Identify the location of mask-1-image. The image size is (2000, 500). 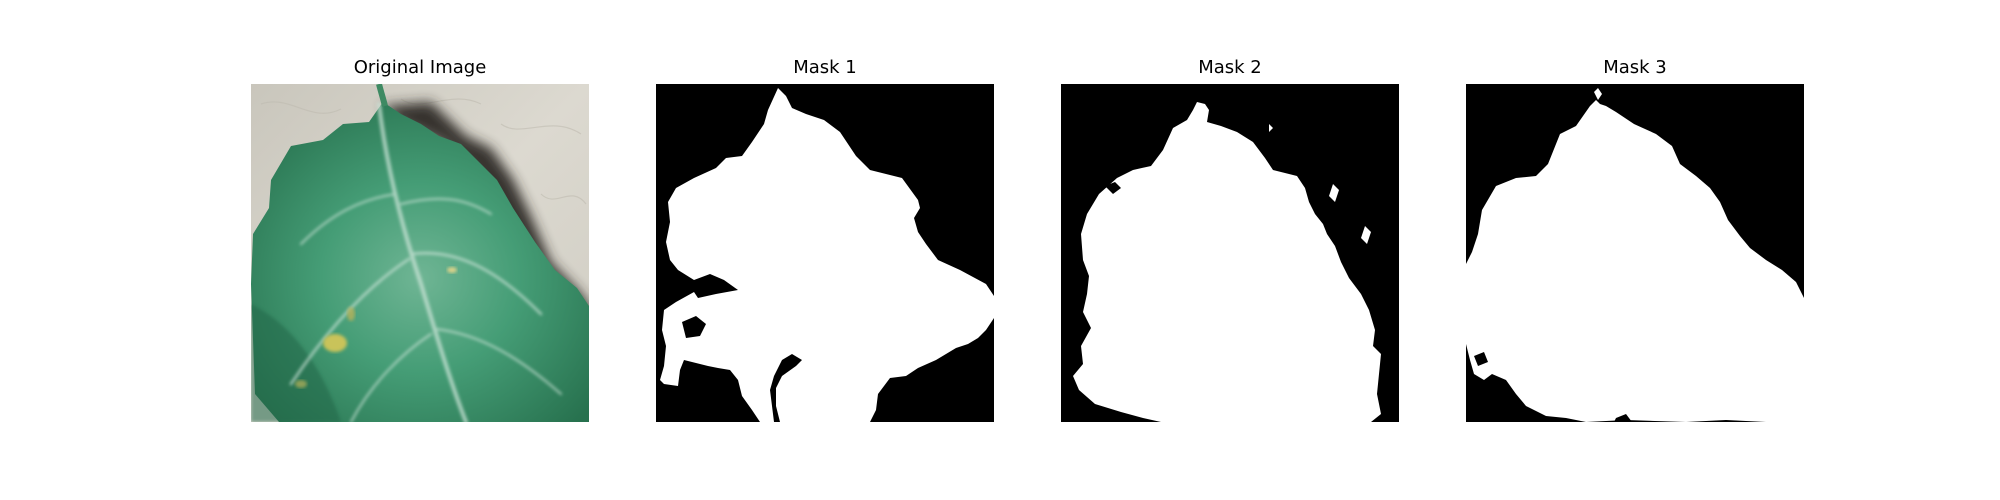
(825, 253).